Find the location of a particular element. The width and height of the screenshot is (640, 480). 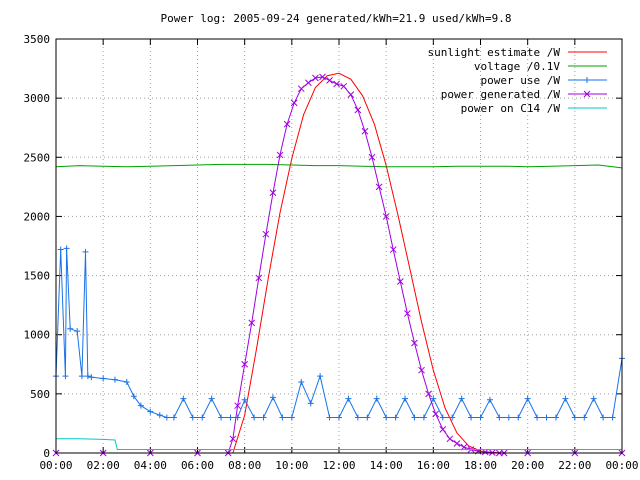

legend-label: power on C14 /W is located at coordinates (511, 108).